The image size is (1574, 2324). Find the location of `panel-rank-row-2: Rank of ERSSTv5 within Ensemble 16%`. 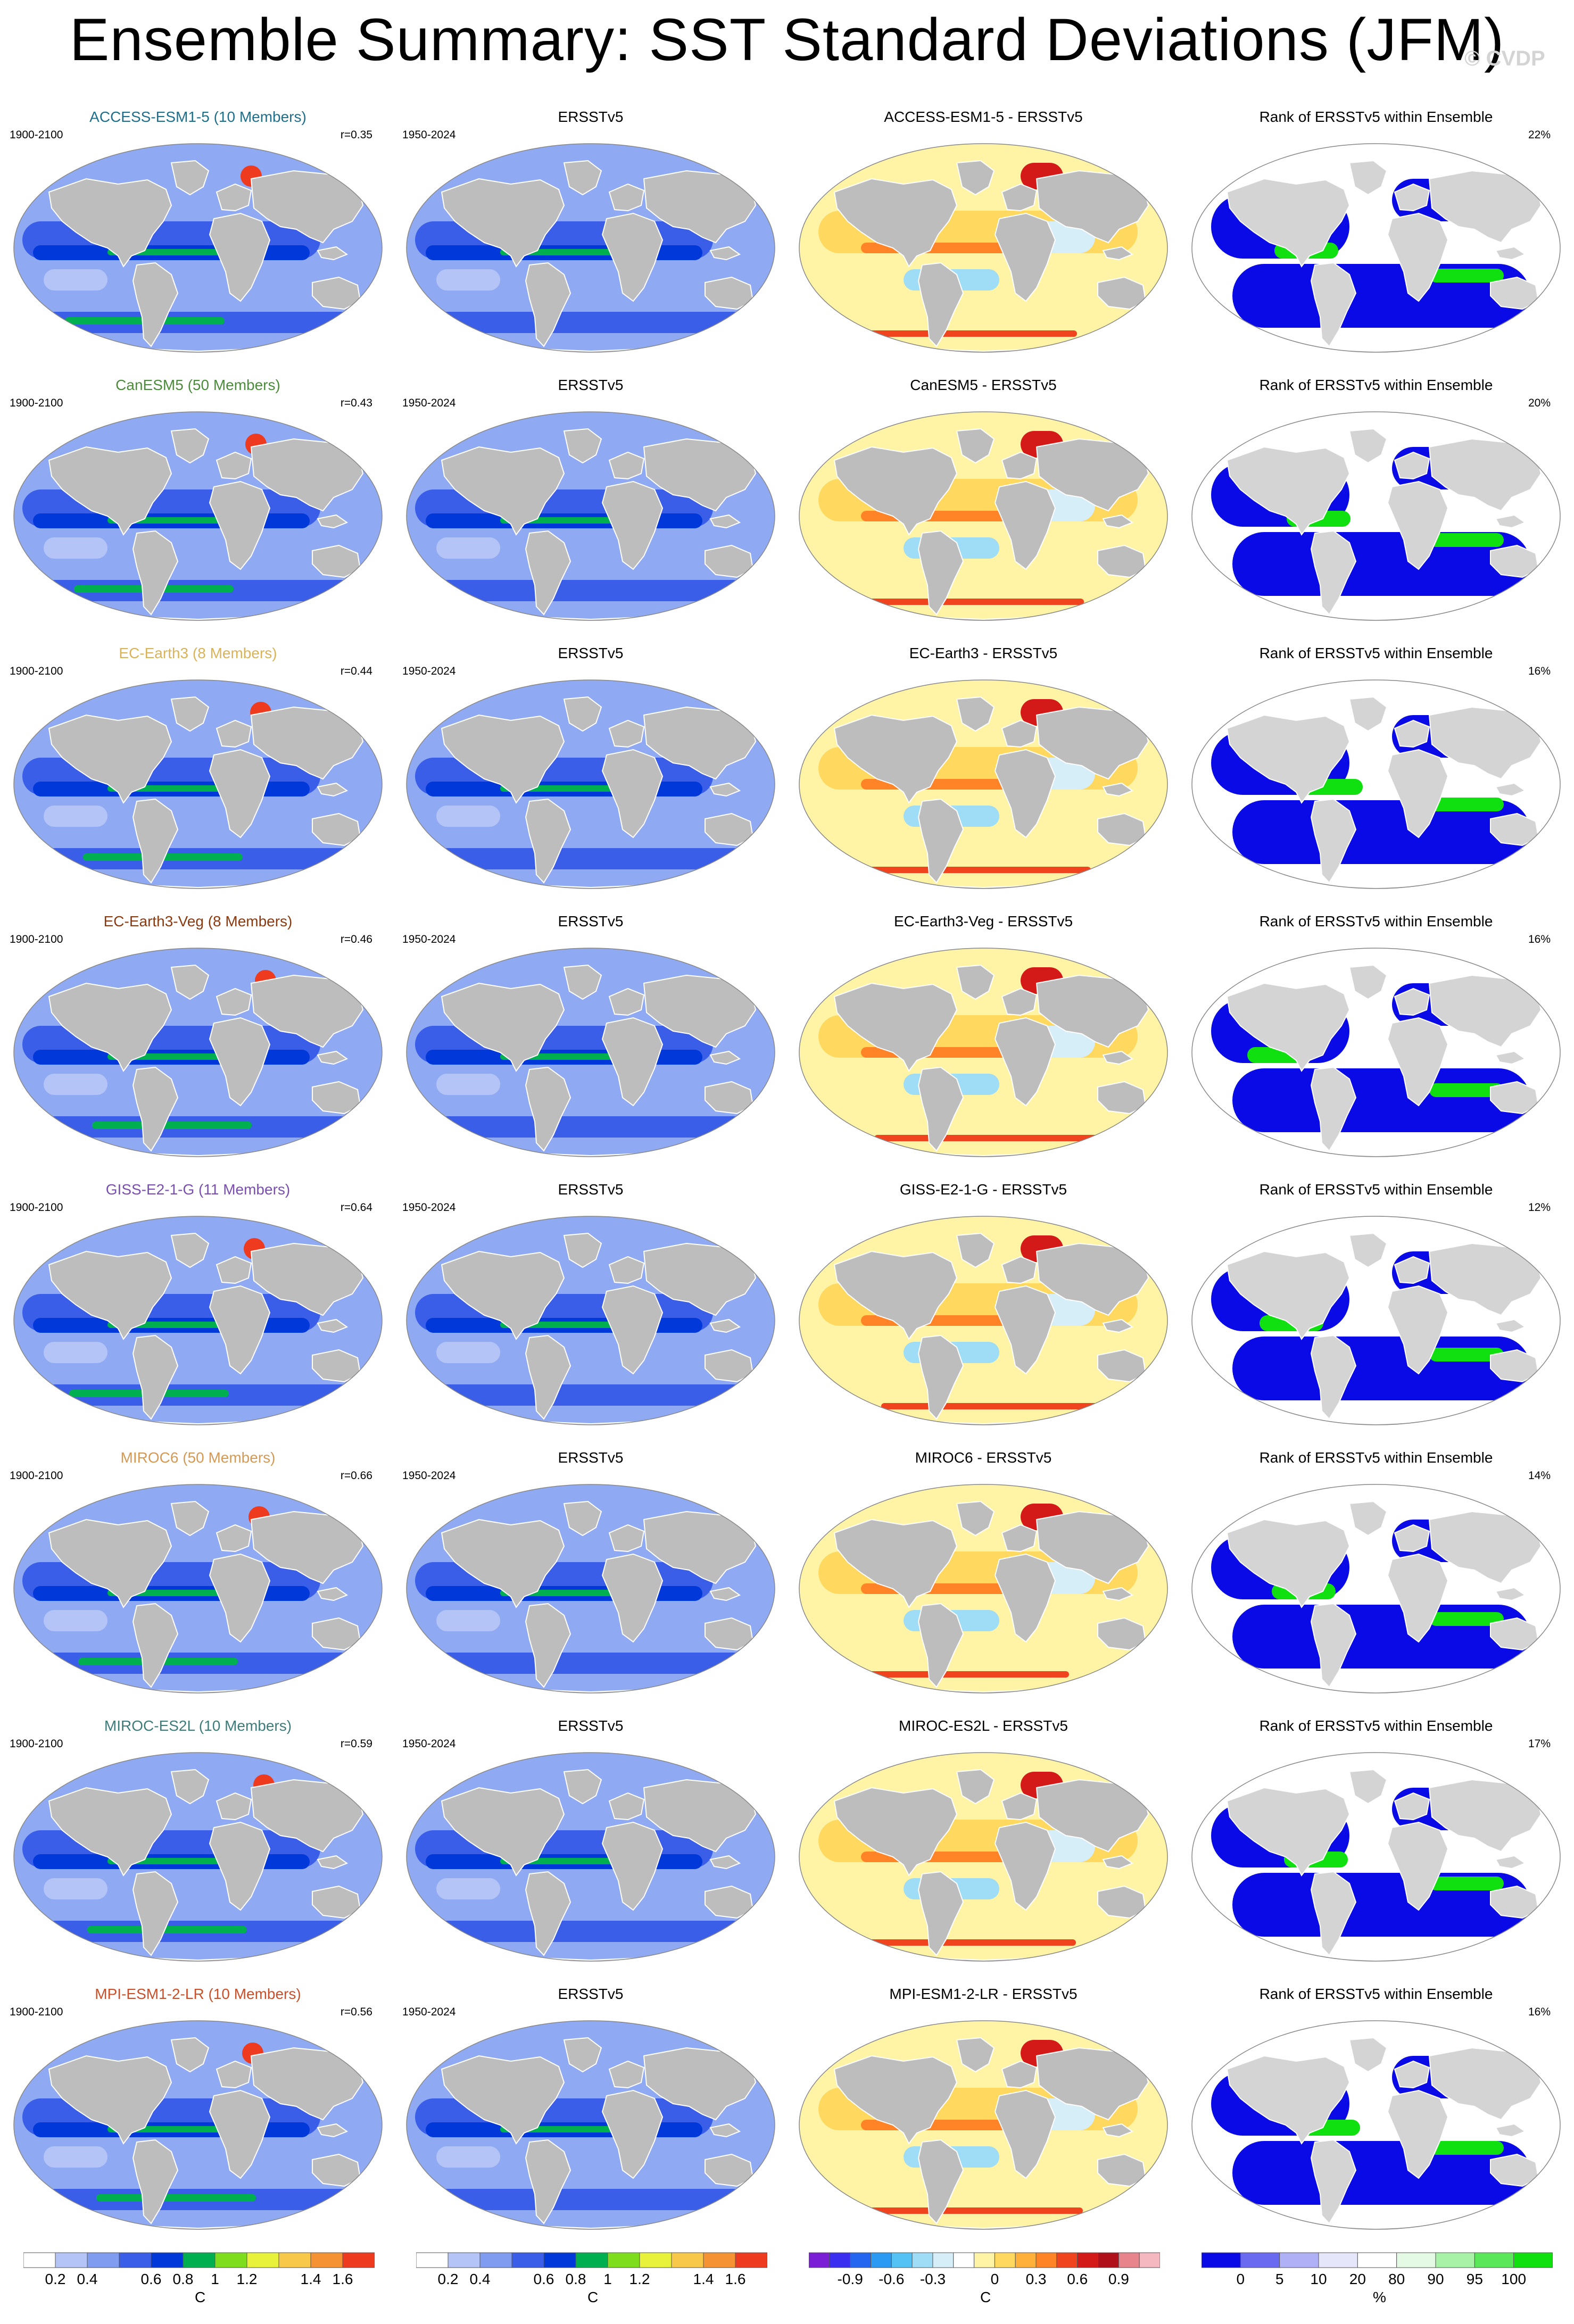

panel-rank-row-2: Rank of ERSSTv5 within Ensemble 16% is located at coordinates (1369, 772).